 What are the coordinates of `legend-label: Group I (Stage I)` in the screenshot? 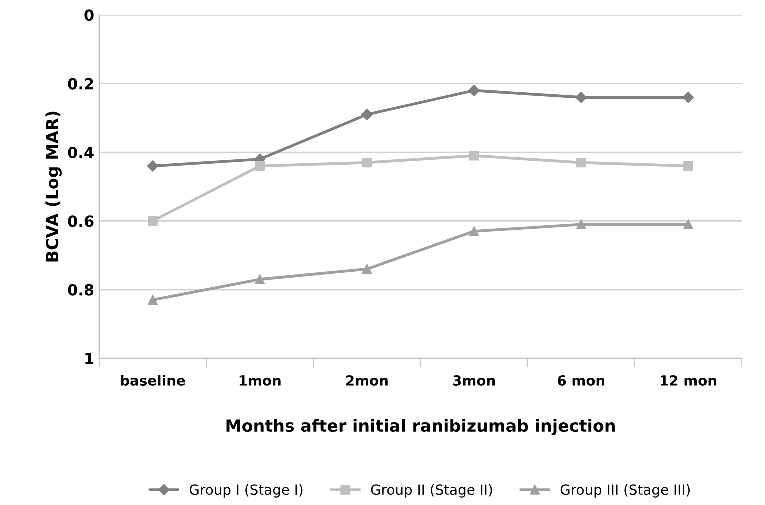 It's located at (246, 491).